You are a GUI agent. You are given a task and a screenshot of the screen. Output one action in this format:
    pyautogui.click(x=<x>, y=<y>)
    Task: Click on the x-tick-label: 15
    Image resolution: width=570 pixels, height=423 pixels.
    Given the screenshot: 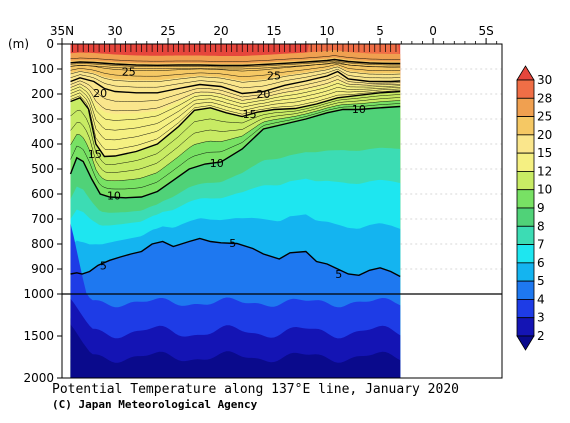 What is the action you would take?
    pyautogui.click(x=273, y=31)
    